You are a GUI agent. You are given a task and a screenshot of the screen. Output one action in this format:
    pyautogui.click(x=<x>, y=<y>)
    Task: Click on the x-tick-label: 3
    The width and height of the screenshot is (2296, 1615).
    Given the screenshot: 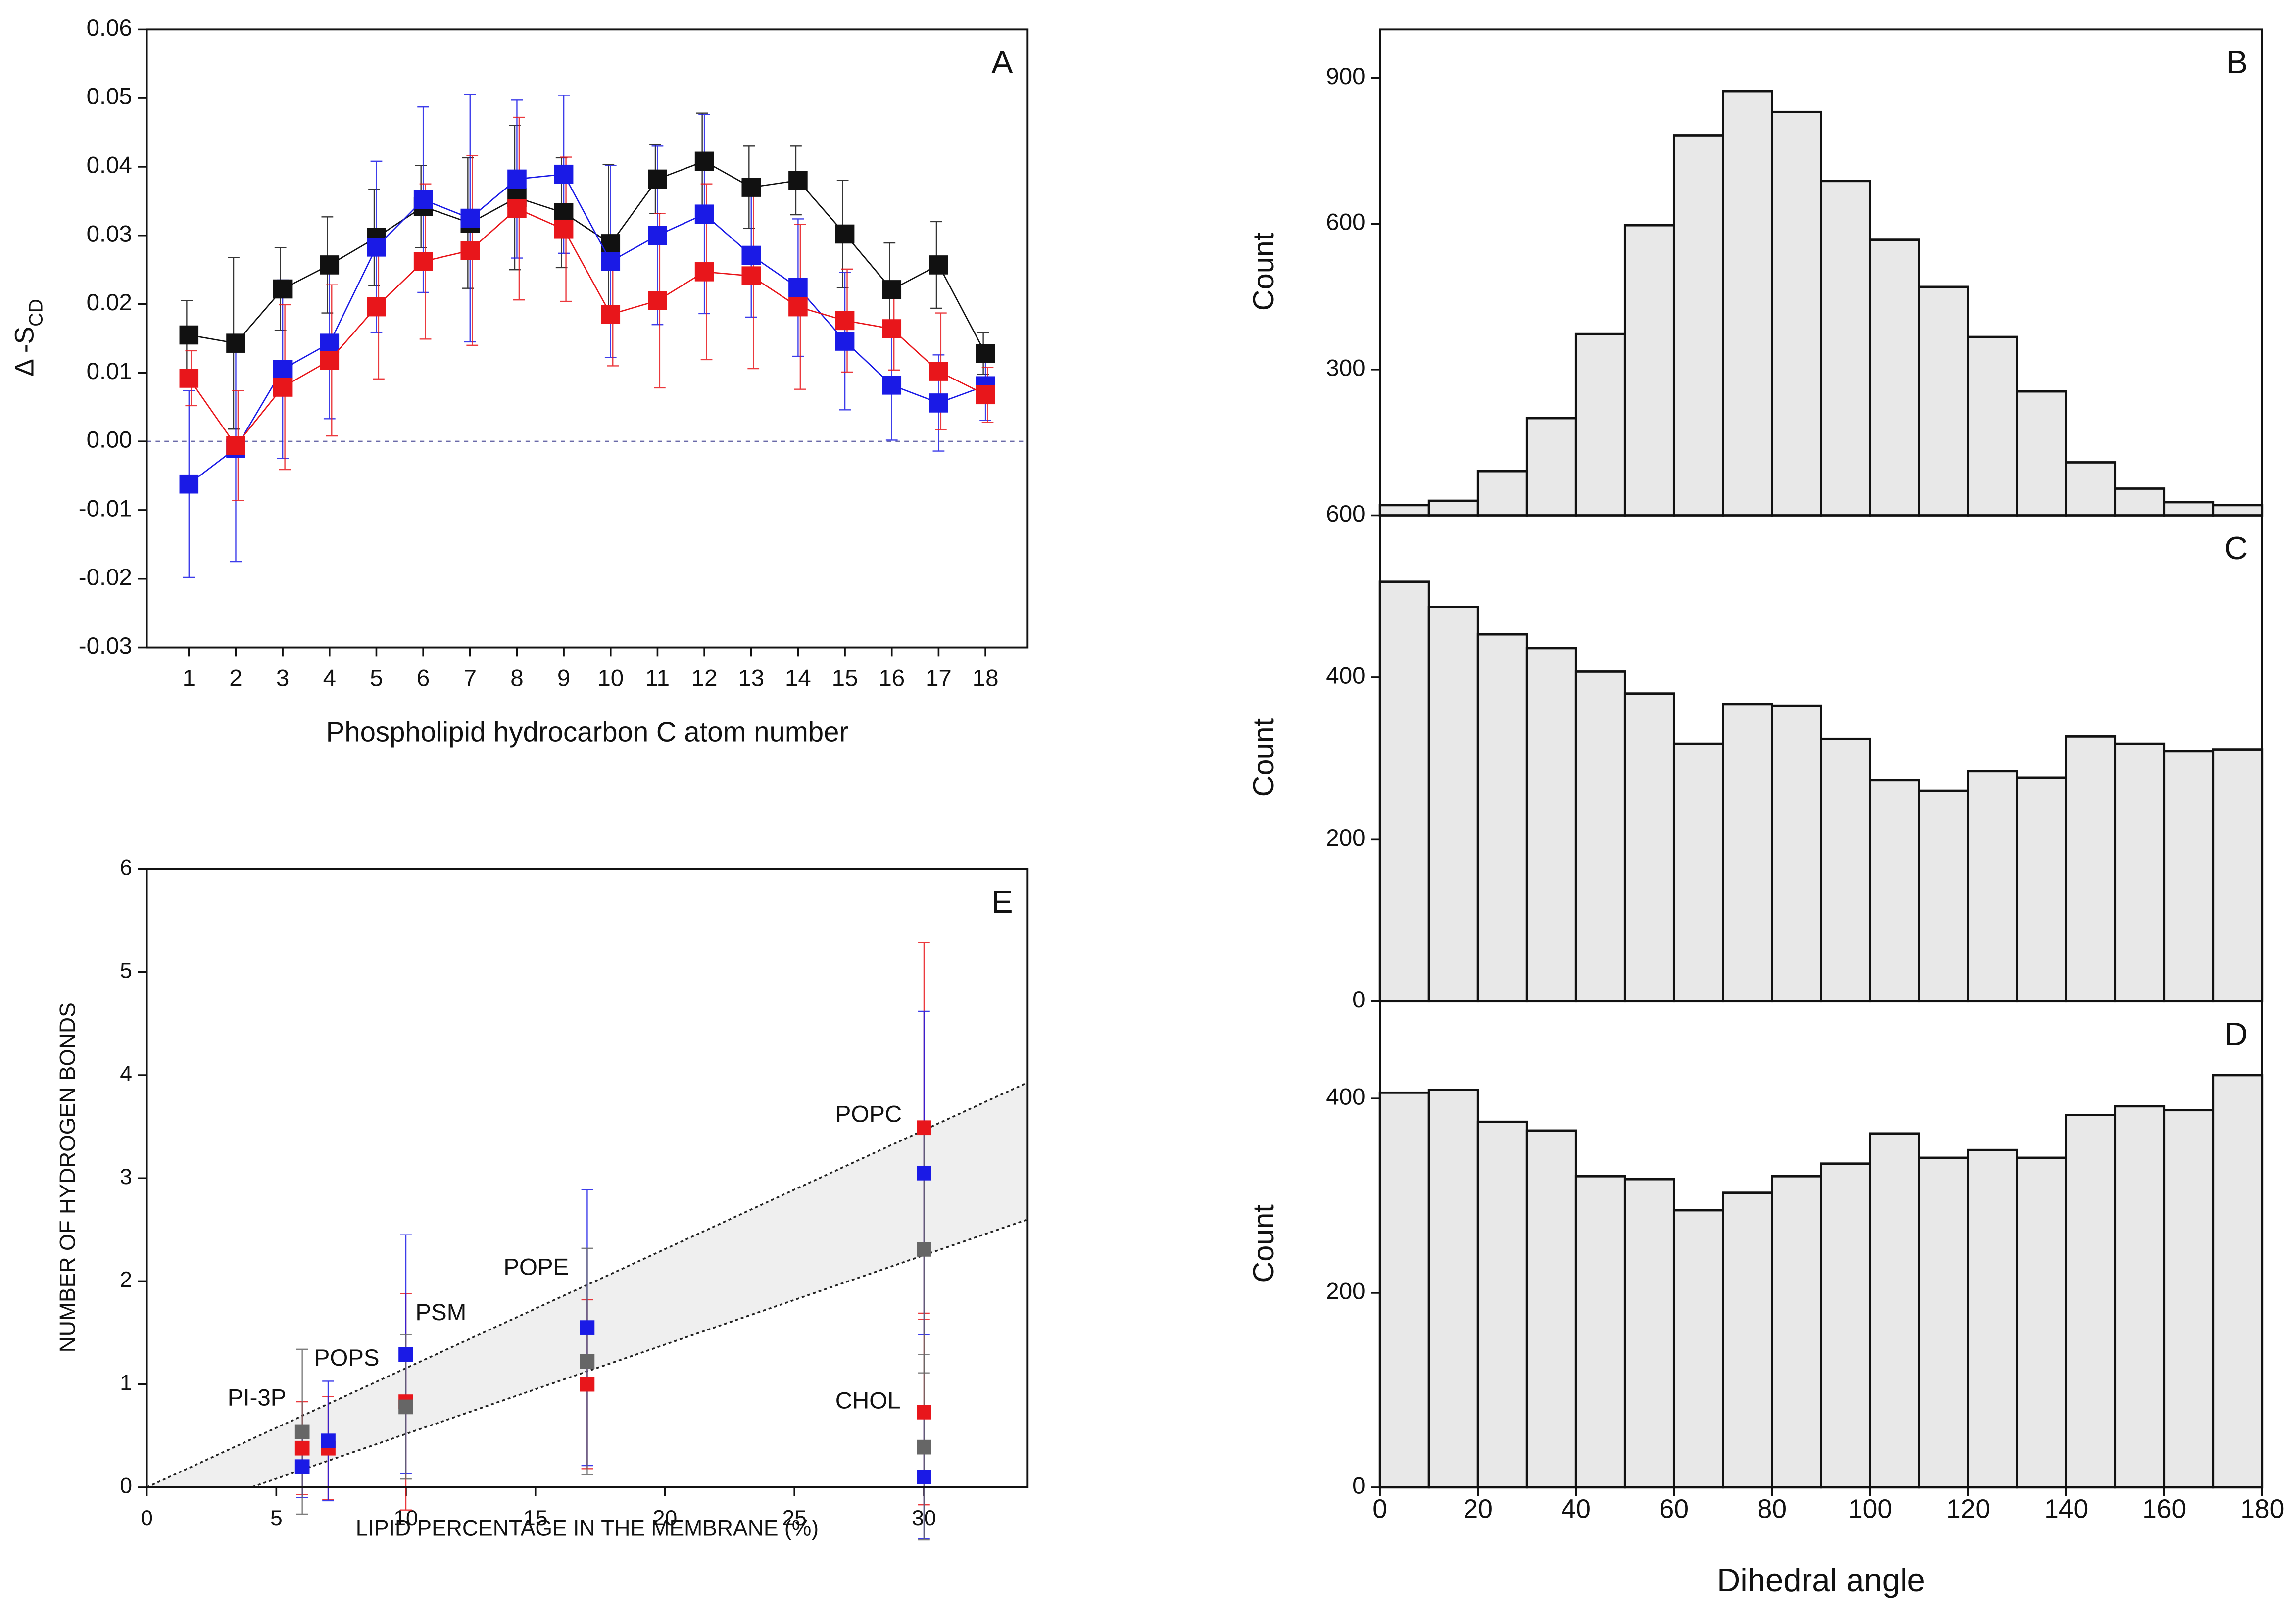 What is the action you would take?
    pyautogui.click(x=282, y=678)
    